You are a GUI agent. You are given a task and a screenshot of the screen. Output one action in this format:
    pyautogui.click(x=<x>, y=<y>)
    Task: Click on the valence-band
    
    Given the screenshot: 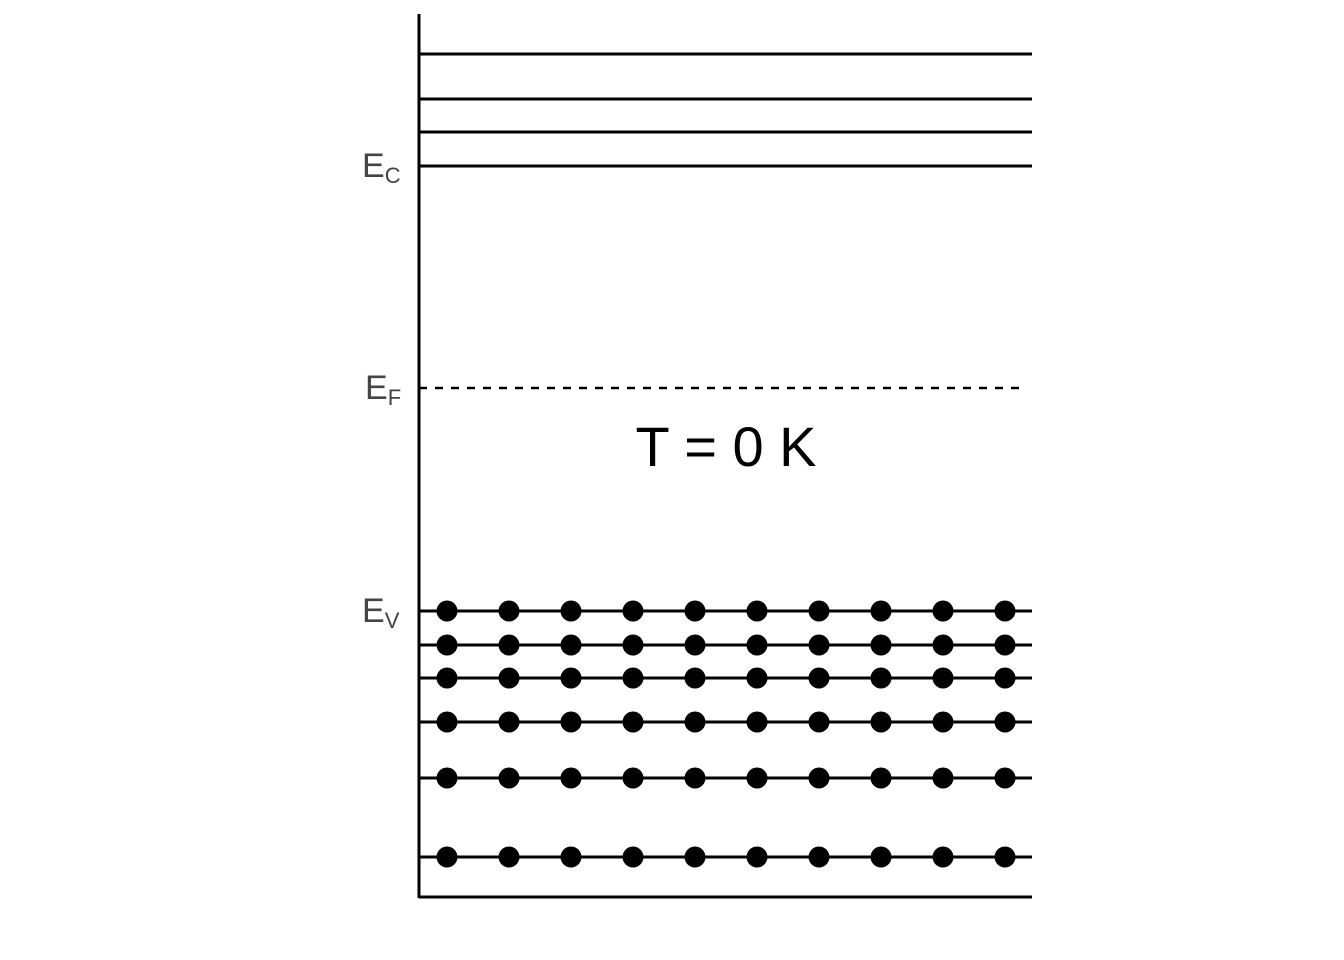 What is the action you would take?
    pyautogui.click(x=725, y=734)
    